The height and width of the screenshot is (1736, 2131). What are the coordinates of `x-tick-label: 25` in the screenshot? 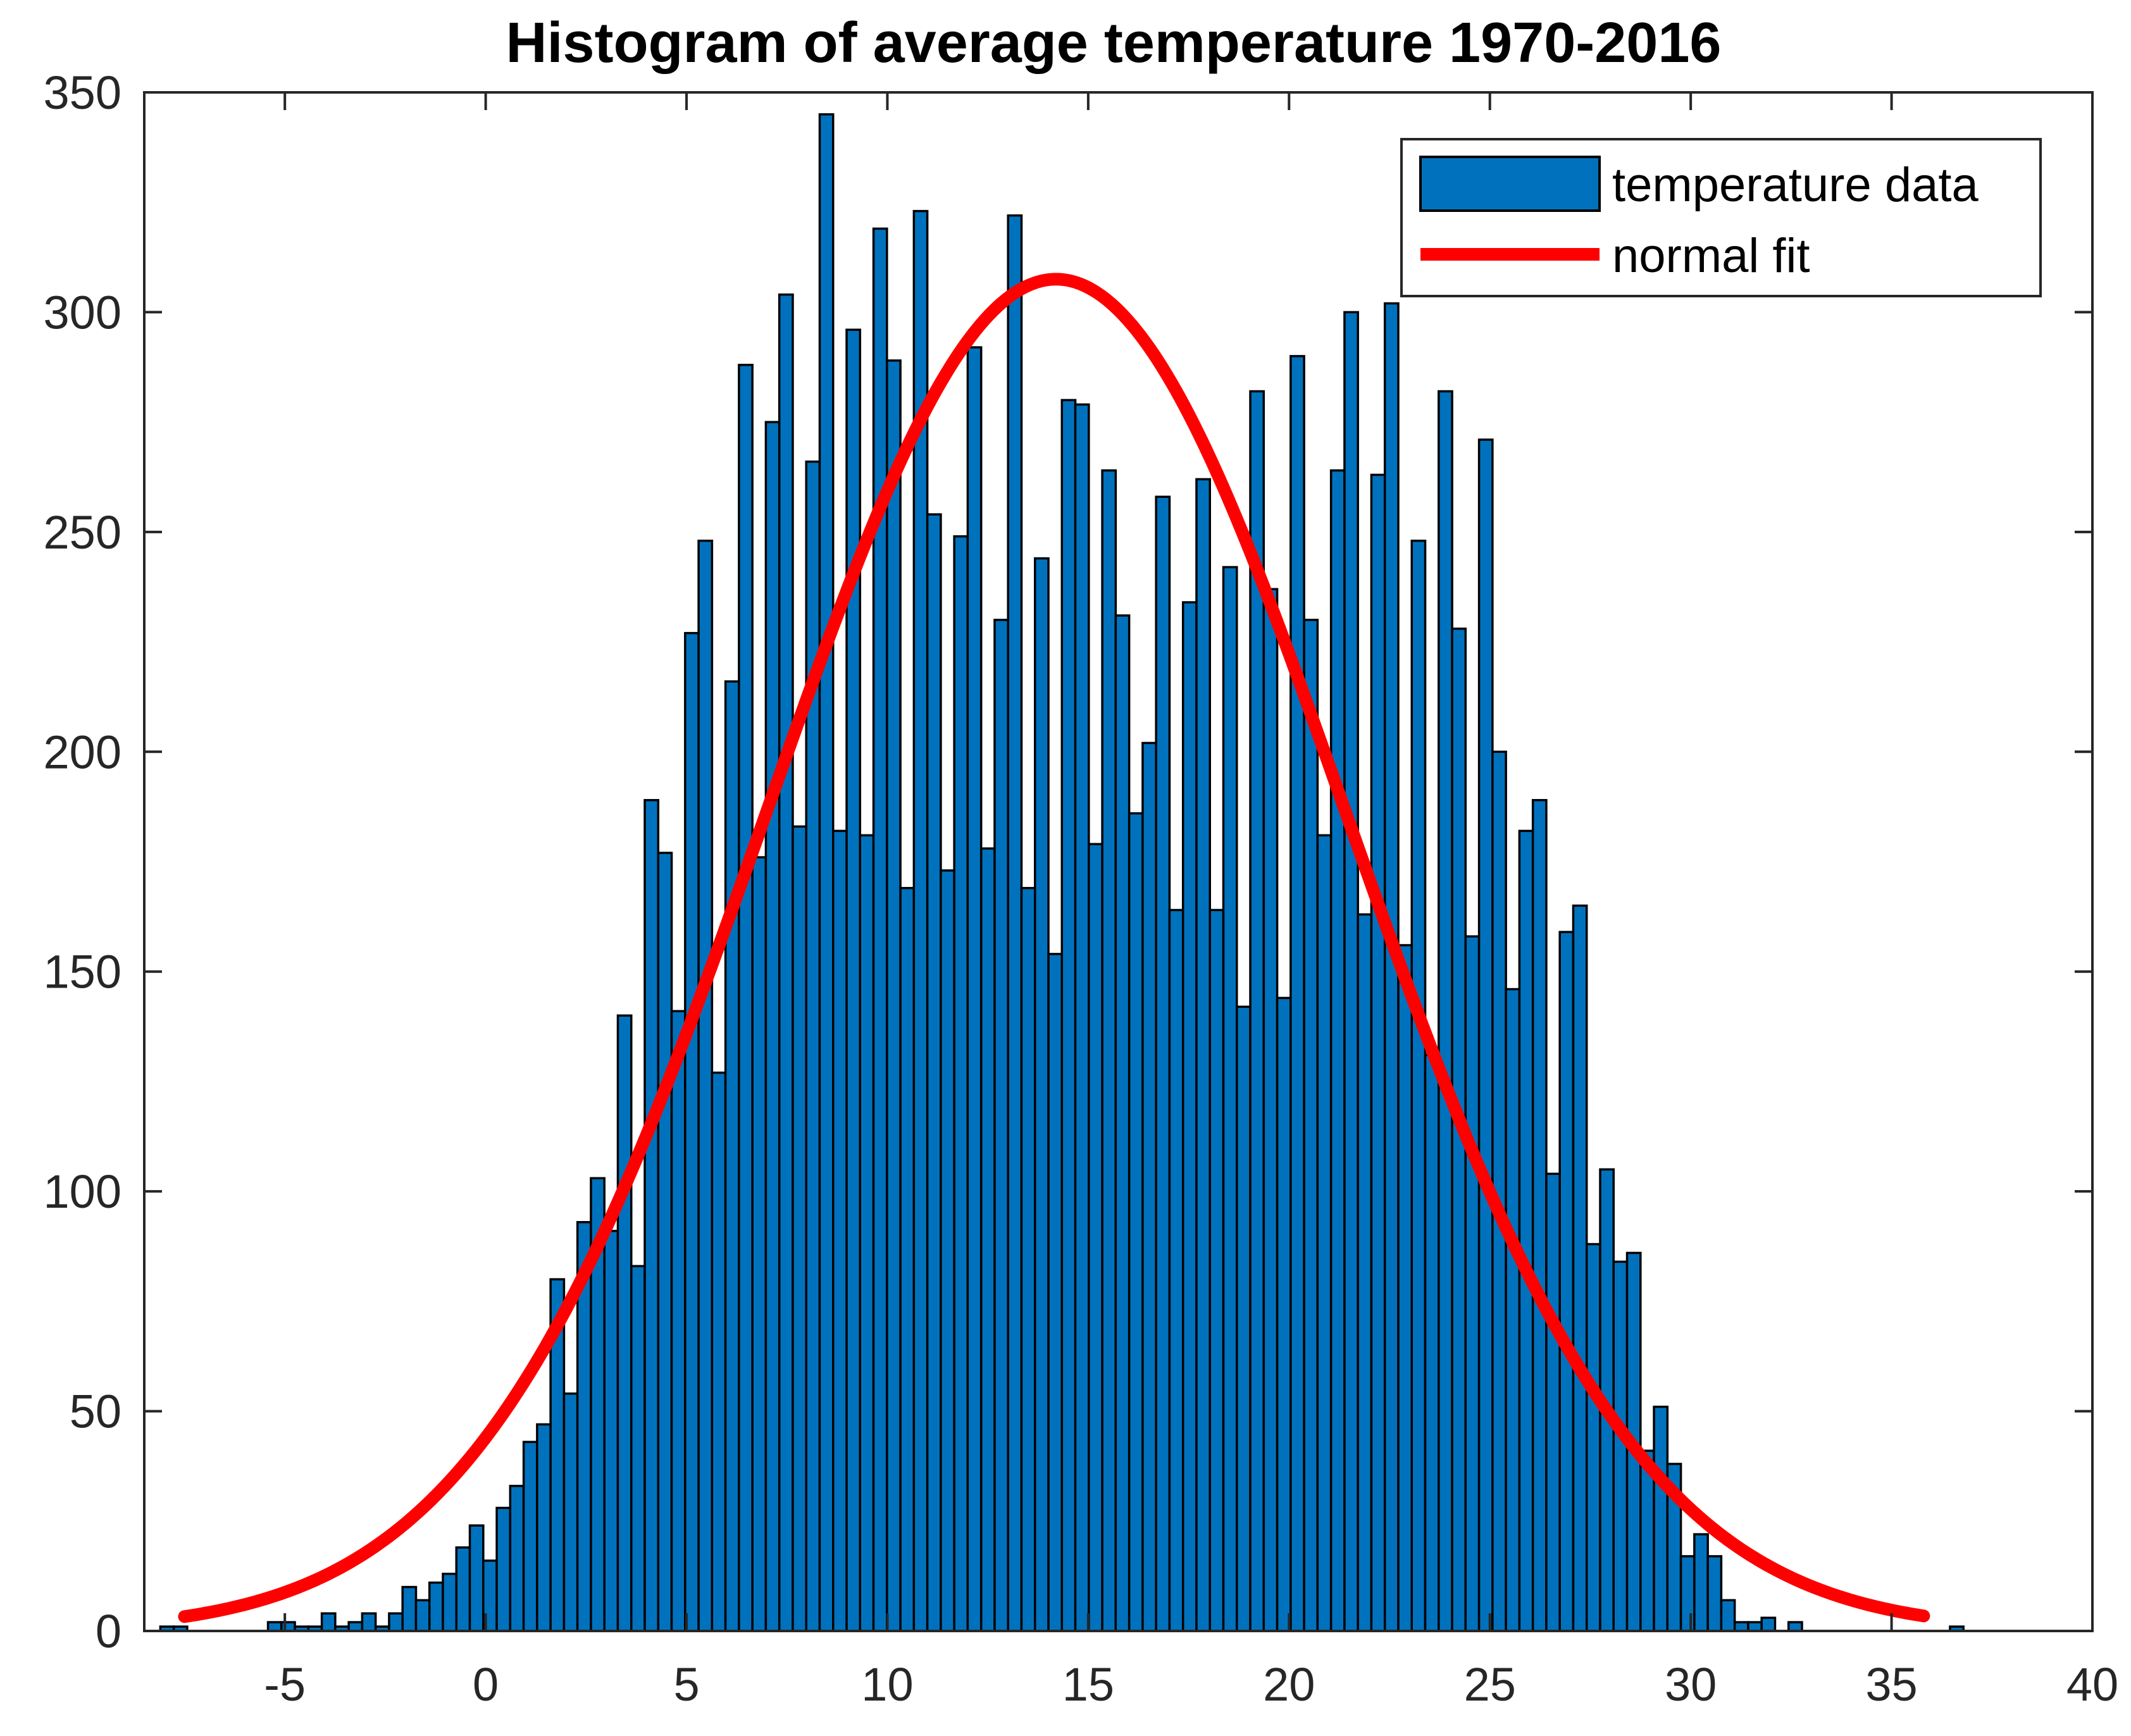 It's located at (1490, 1684).